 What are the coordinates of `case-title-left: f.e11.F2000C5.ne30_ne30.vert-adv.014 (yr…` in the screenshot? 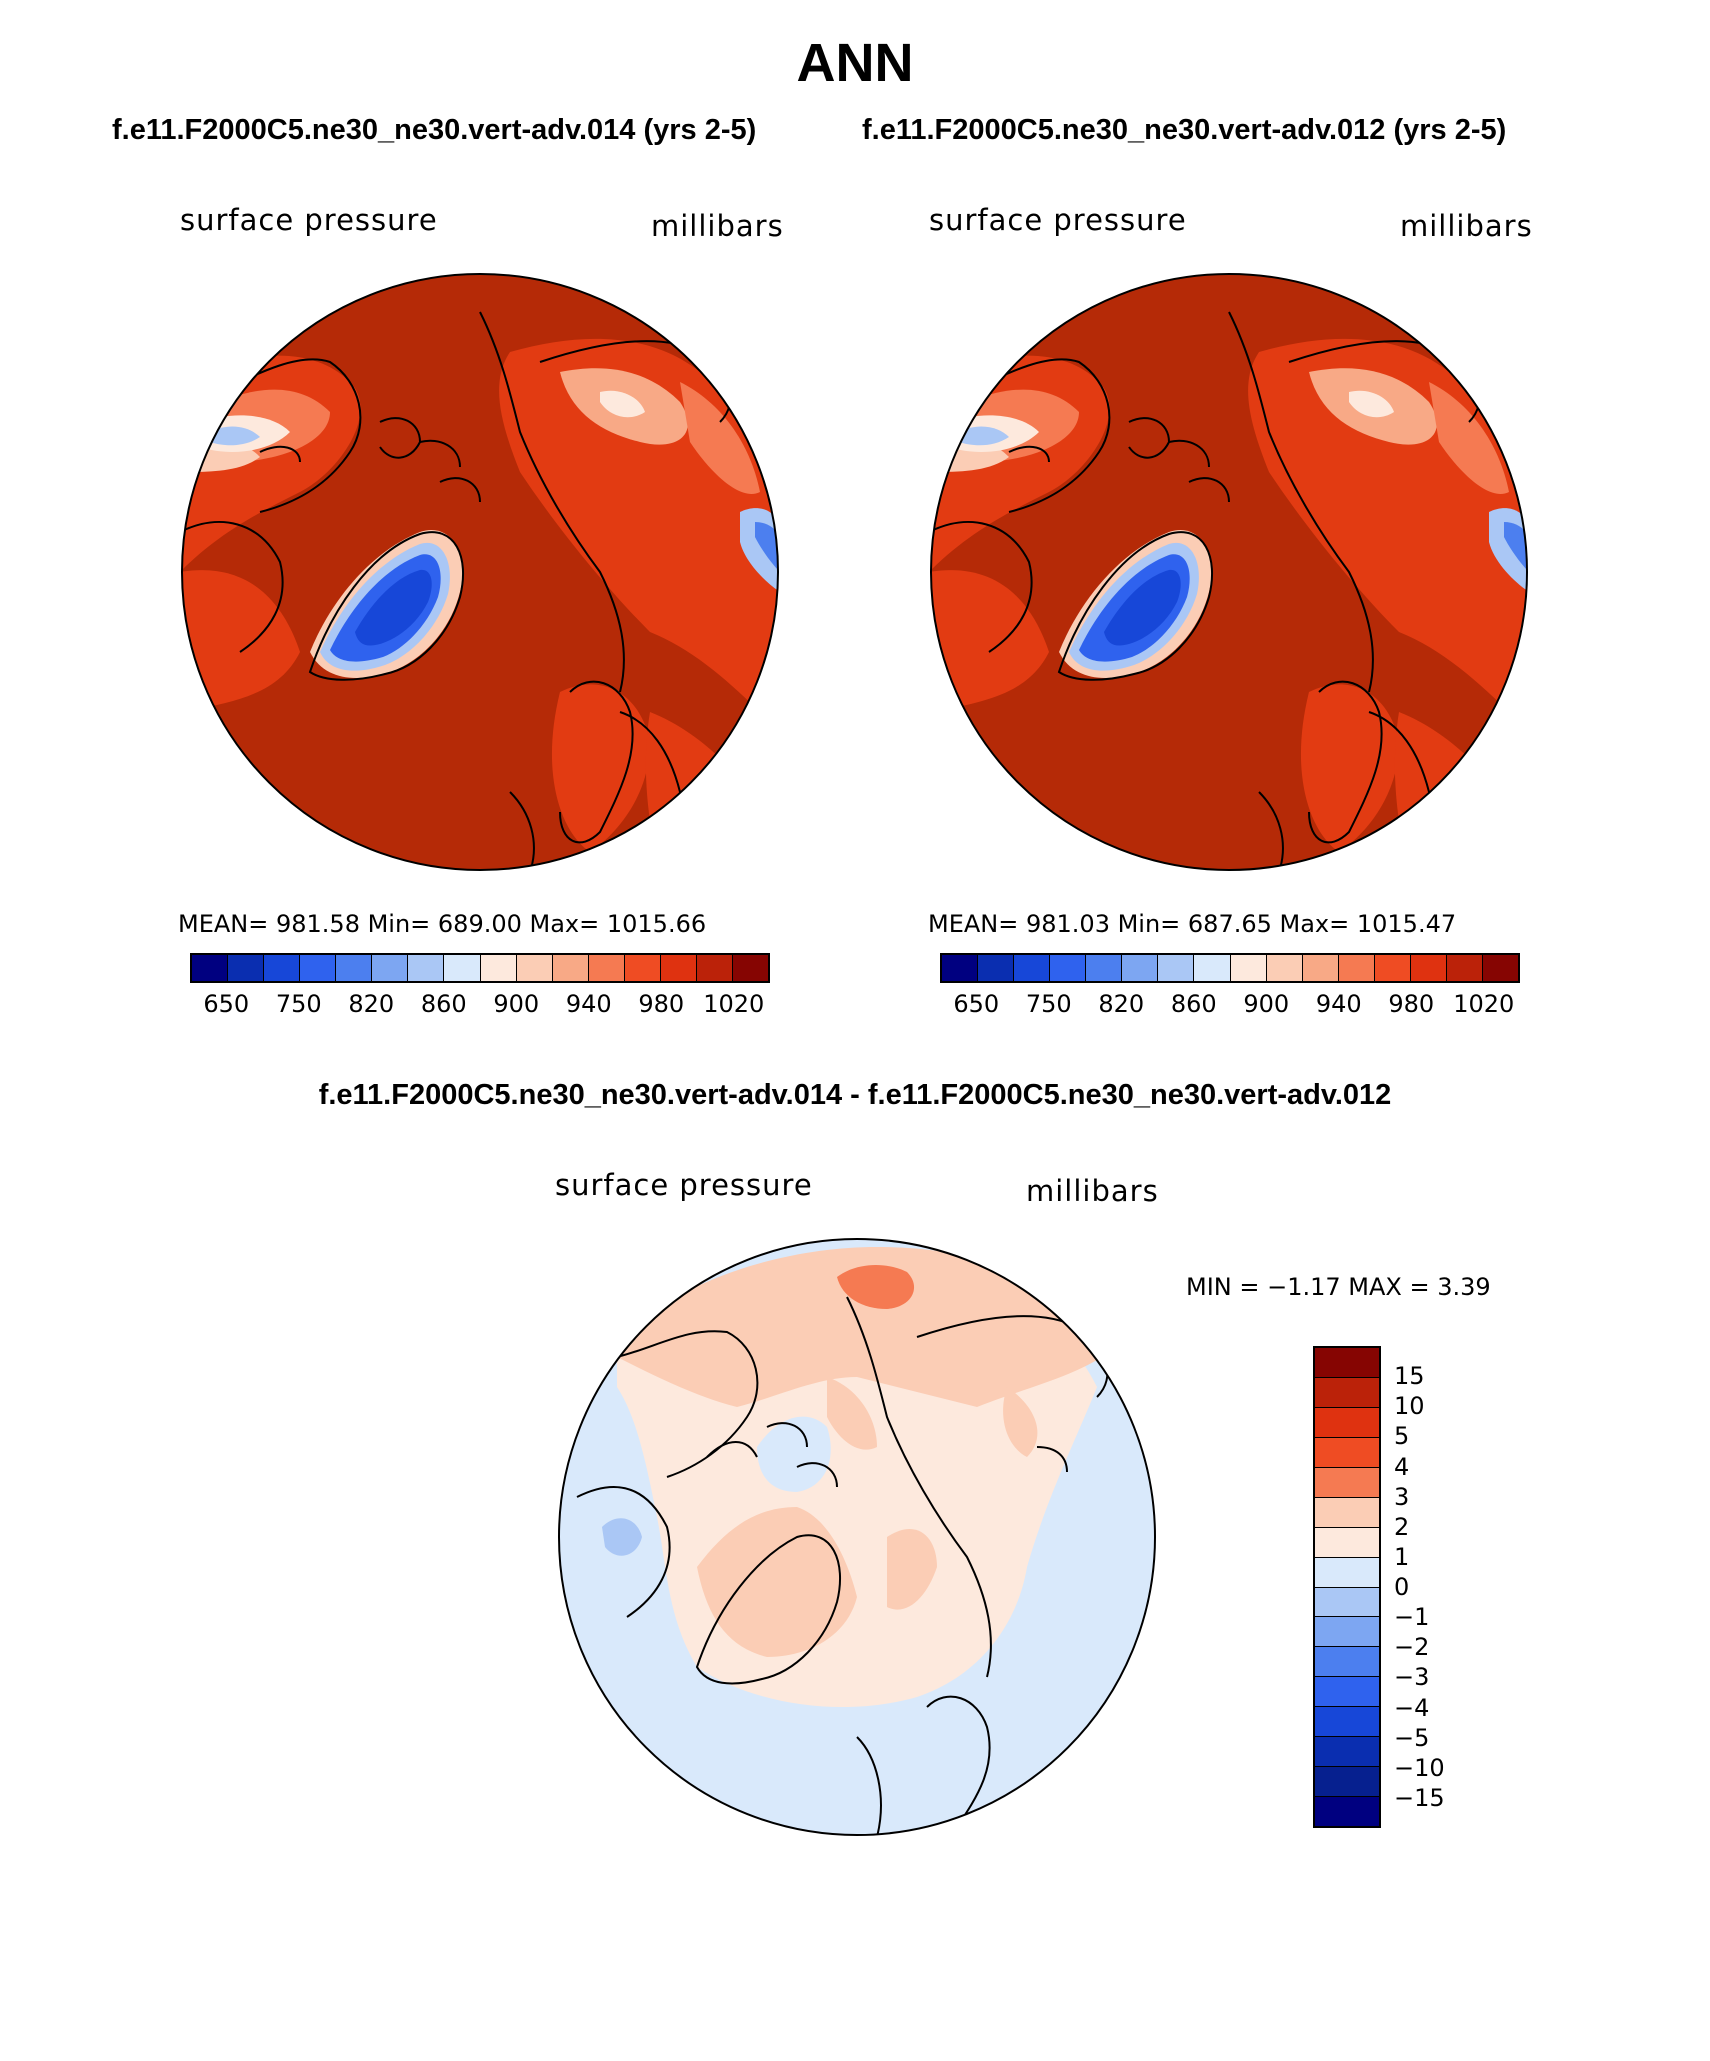 It's located at (434, 130).